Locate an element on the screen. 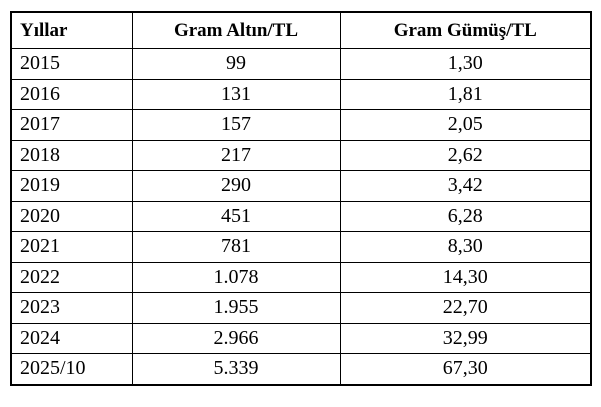  table-row: 2020 451 6,28 is located at coordinates (301, 216).